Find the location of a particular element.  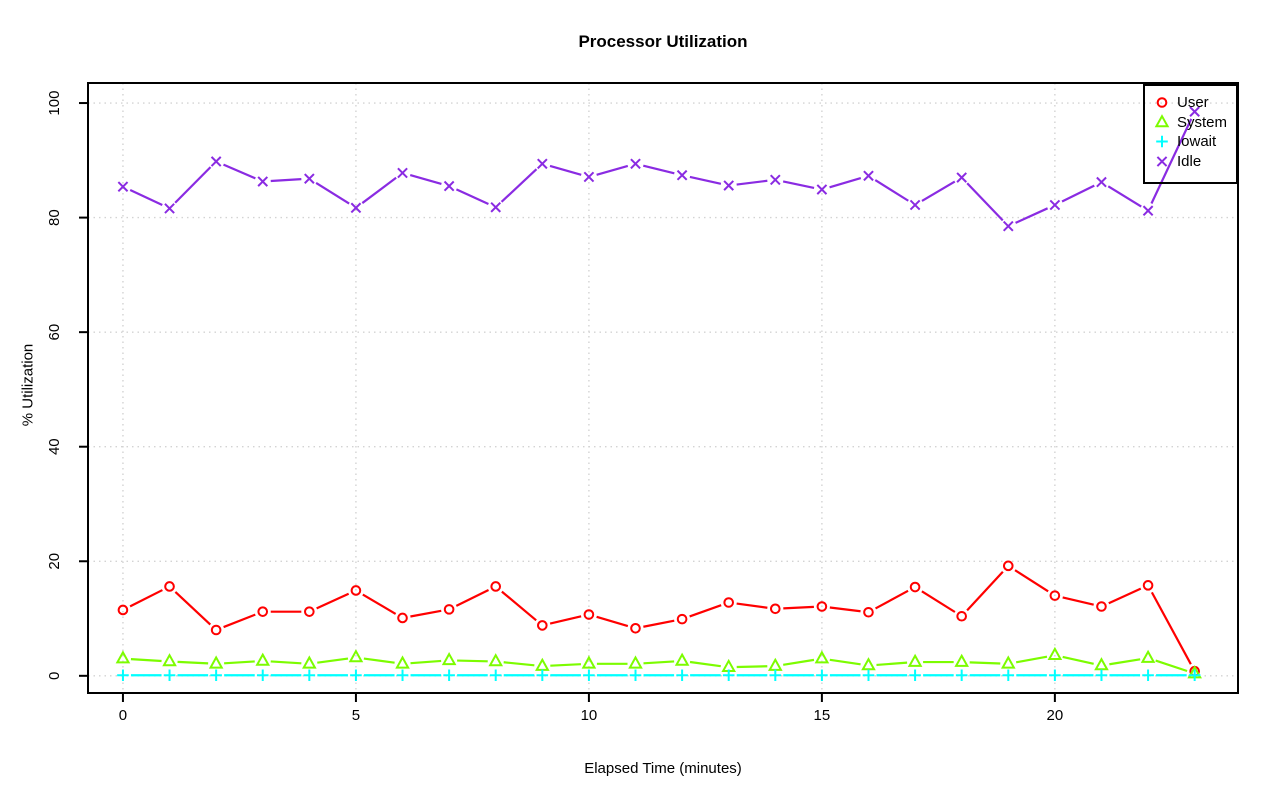

legend-label-user: User is located at coordinates (1193, 103).